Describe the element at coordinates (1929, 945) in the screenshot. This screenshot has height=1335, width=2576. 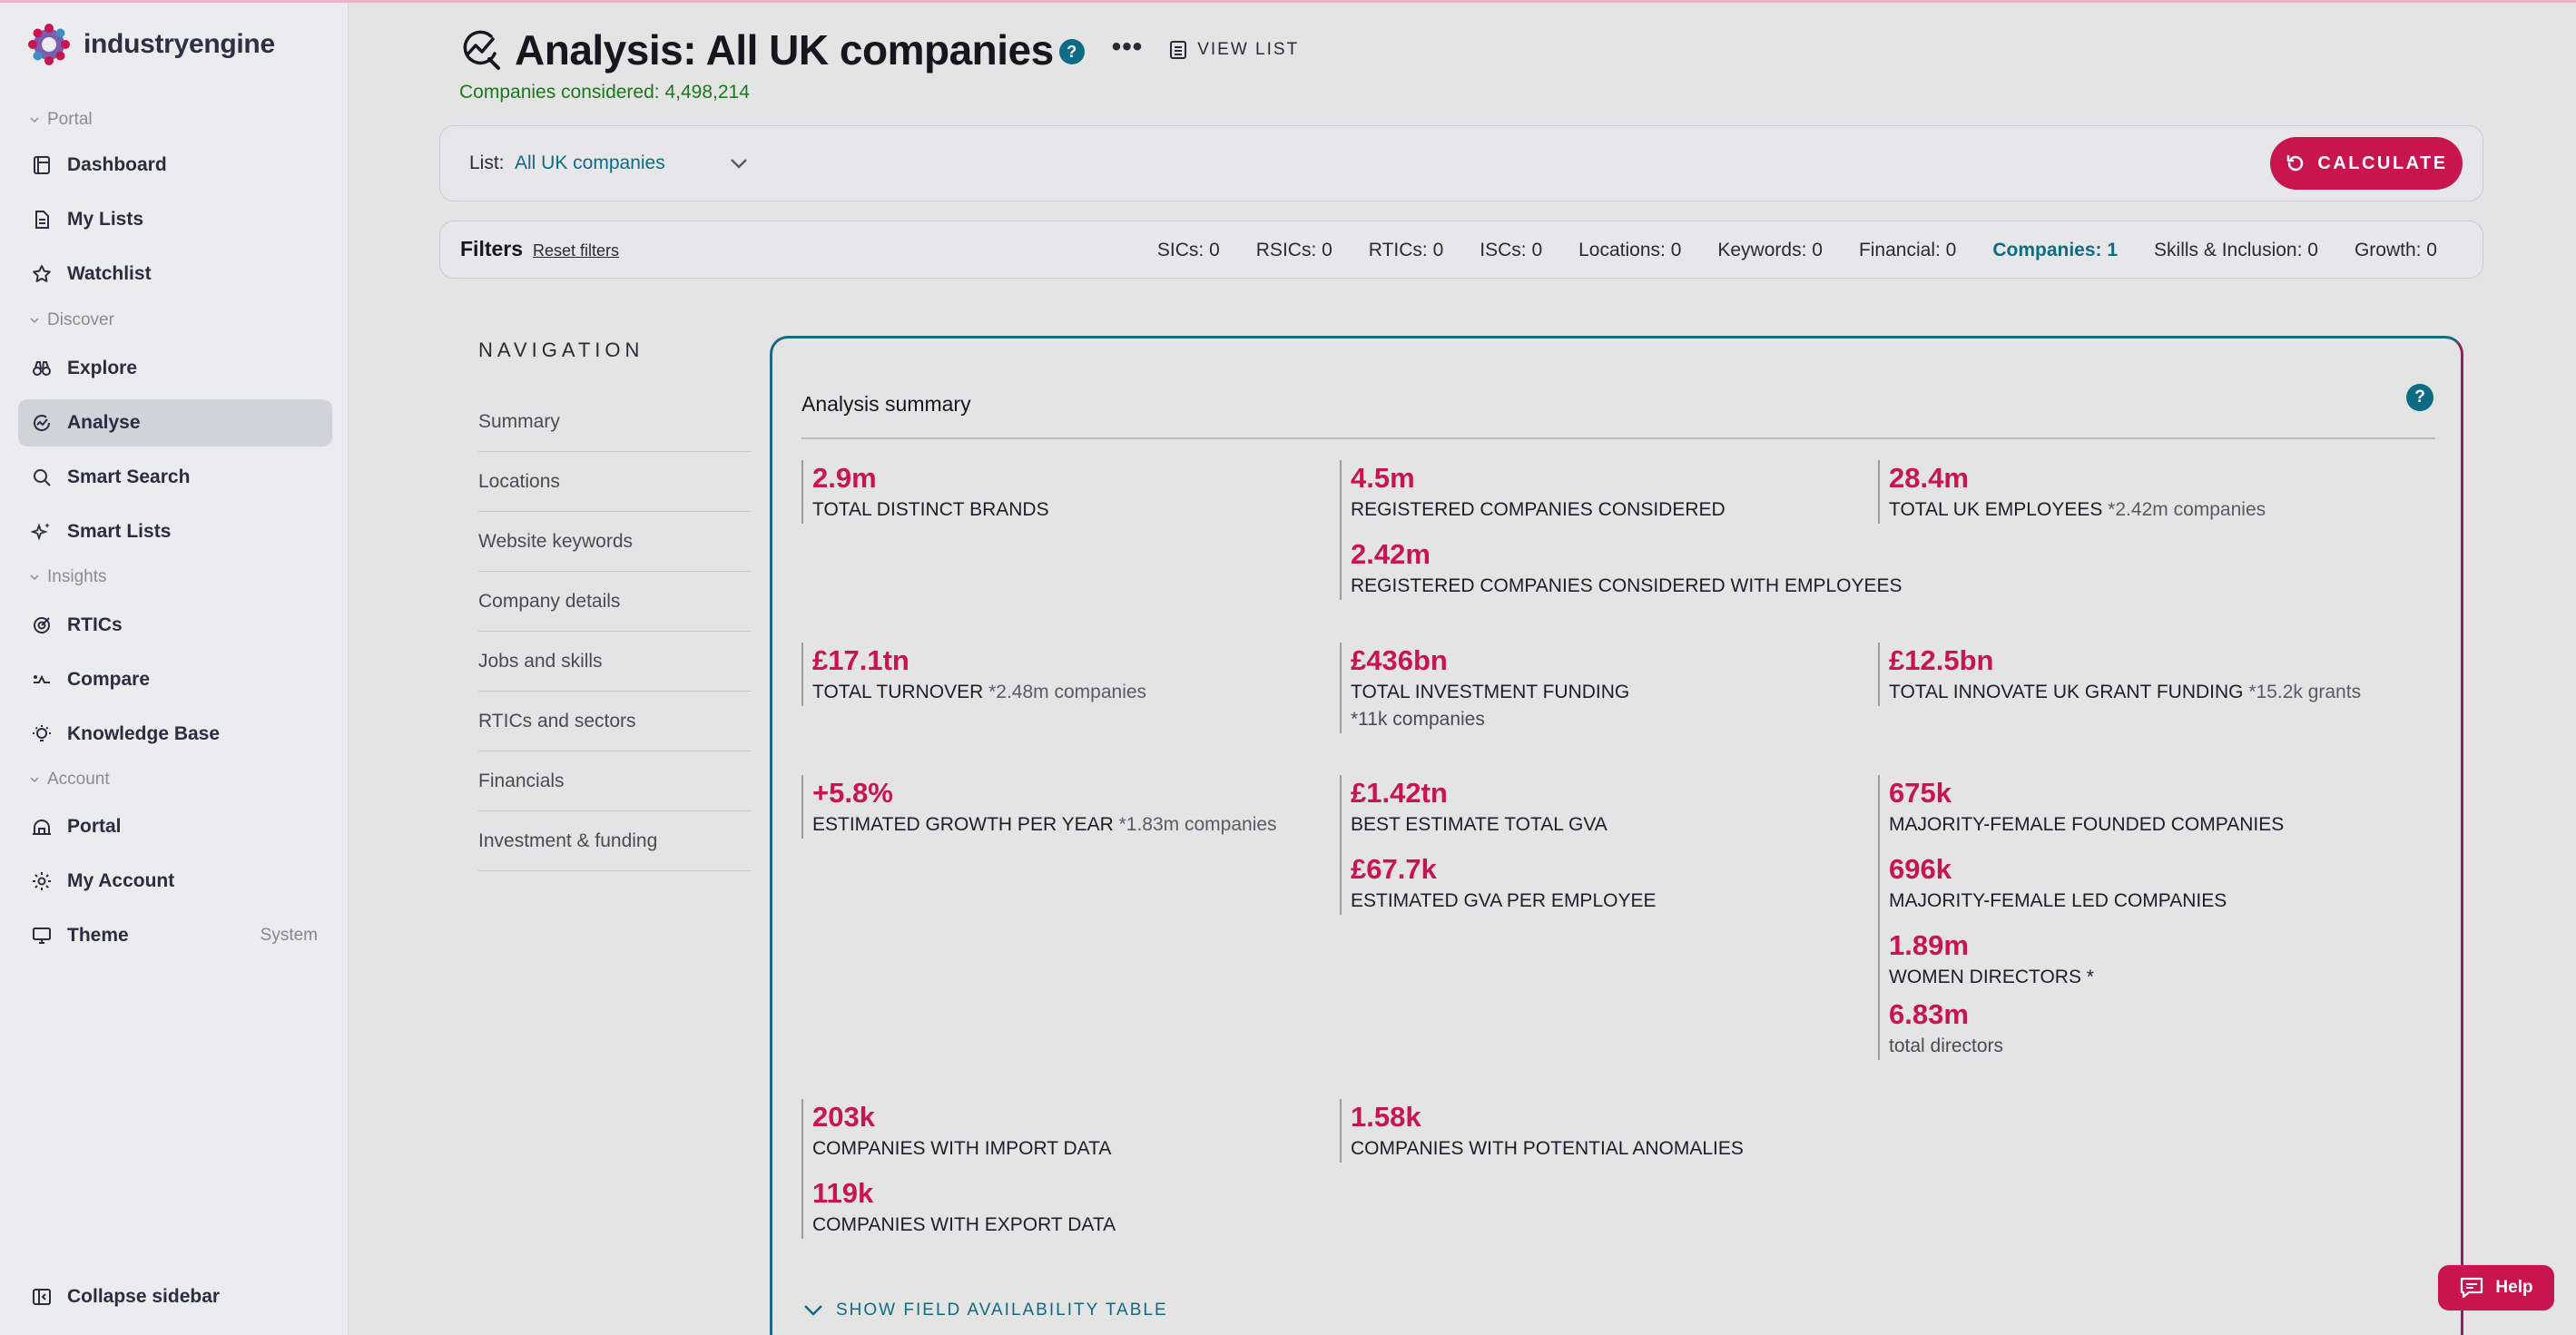
I see `stat-value: 1.89m` at that location.